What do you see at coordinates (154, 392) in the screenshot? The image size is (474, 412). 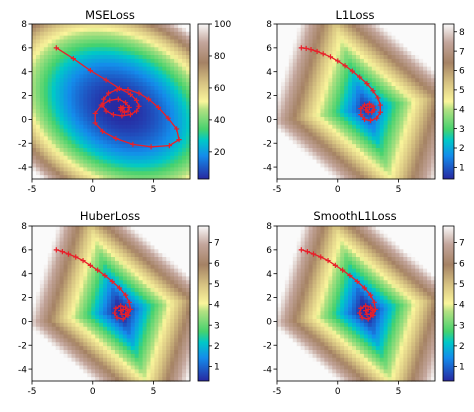 I see `x-tick-label: 5` at bounding box center [154, 392].